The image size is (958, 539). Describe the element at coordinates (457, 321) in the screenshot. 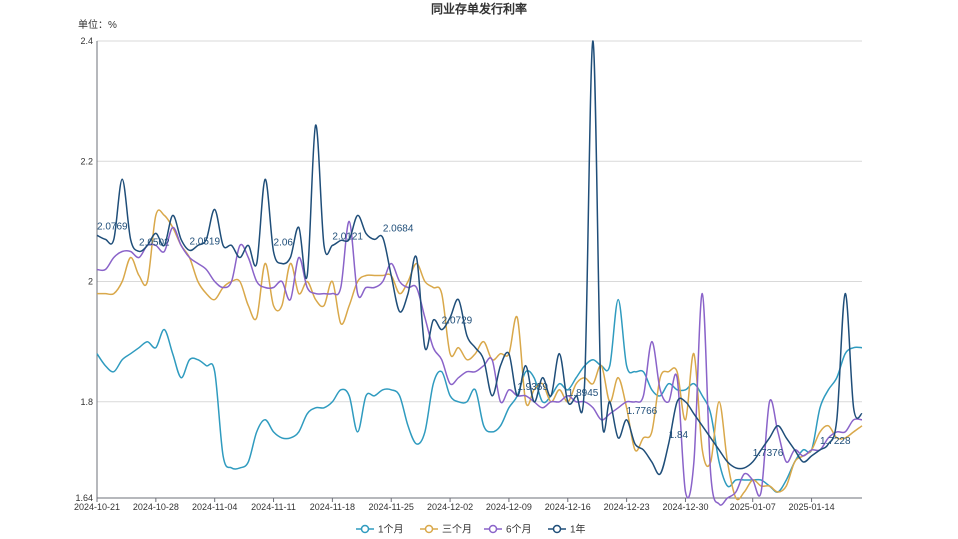

I see `data-label: 2.0729` at that location.